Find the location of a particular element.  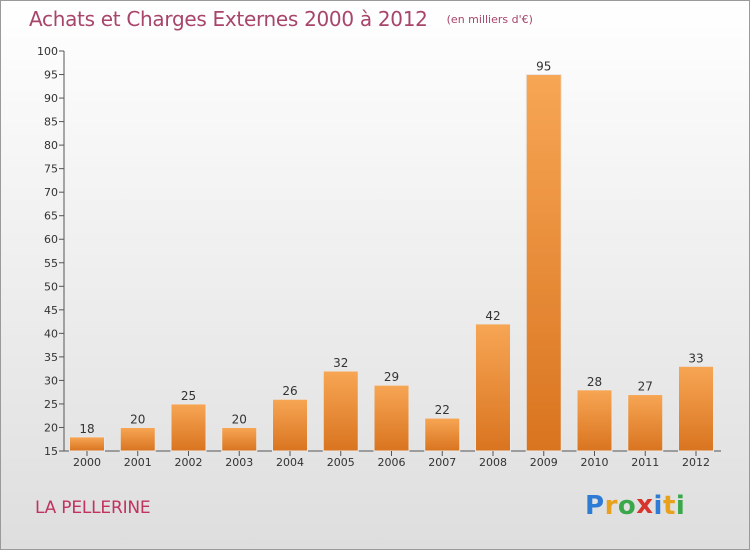

y-tick-label: 95 is located at coordinates (51, 75).